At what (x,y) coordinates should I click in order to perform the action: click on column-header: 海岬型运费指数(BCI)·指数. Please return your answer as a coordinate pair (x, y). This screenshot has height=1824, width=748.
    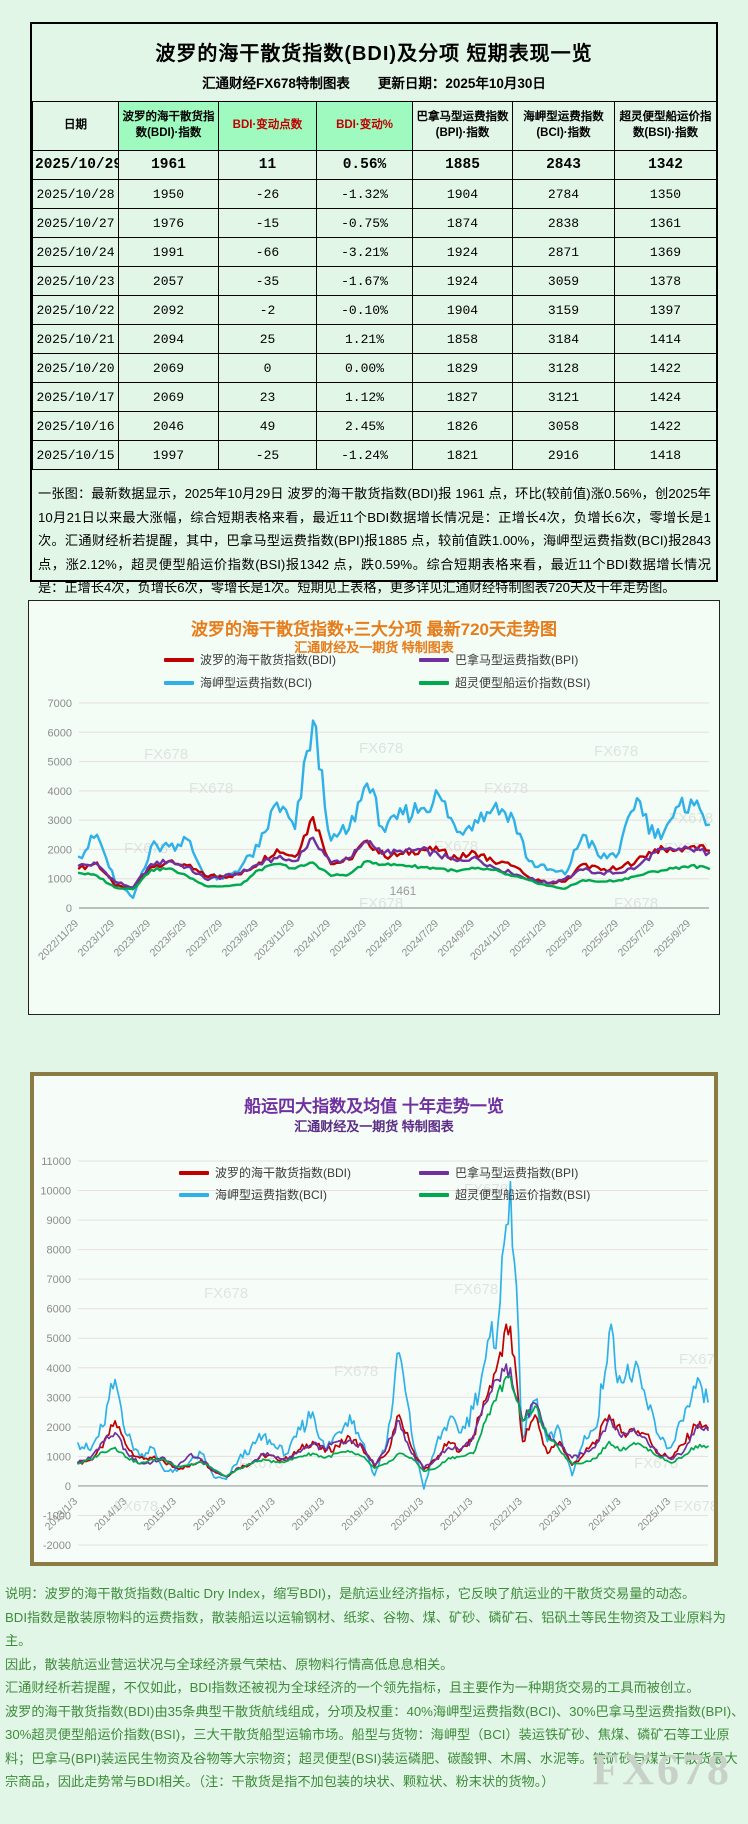
    Looking at the image, I should click on (563, 126).